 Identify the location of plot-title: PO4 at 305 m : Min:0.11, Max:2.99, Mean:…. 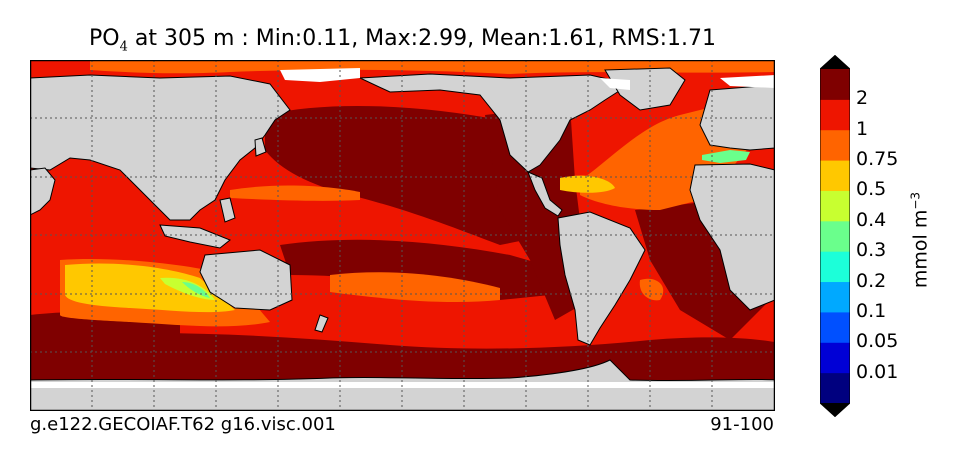
(402, 40).